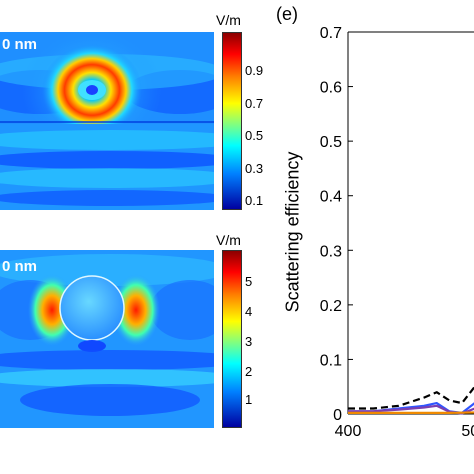 The height and width of the screenshot is (474, 474). I want to click on top-colorbar-tick: 0.7, so click(254, 103).